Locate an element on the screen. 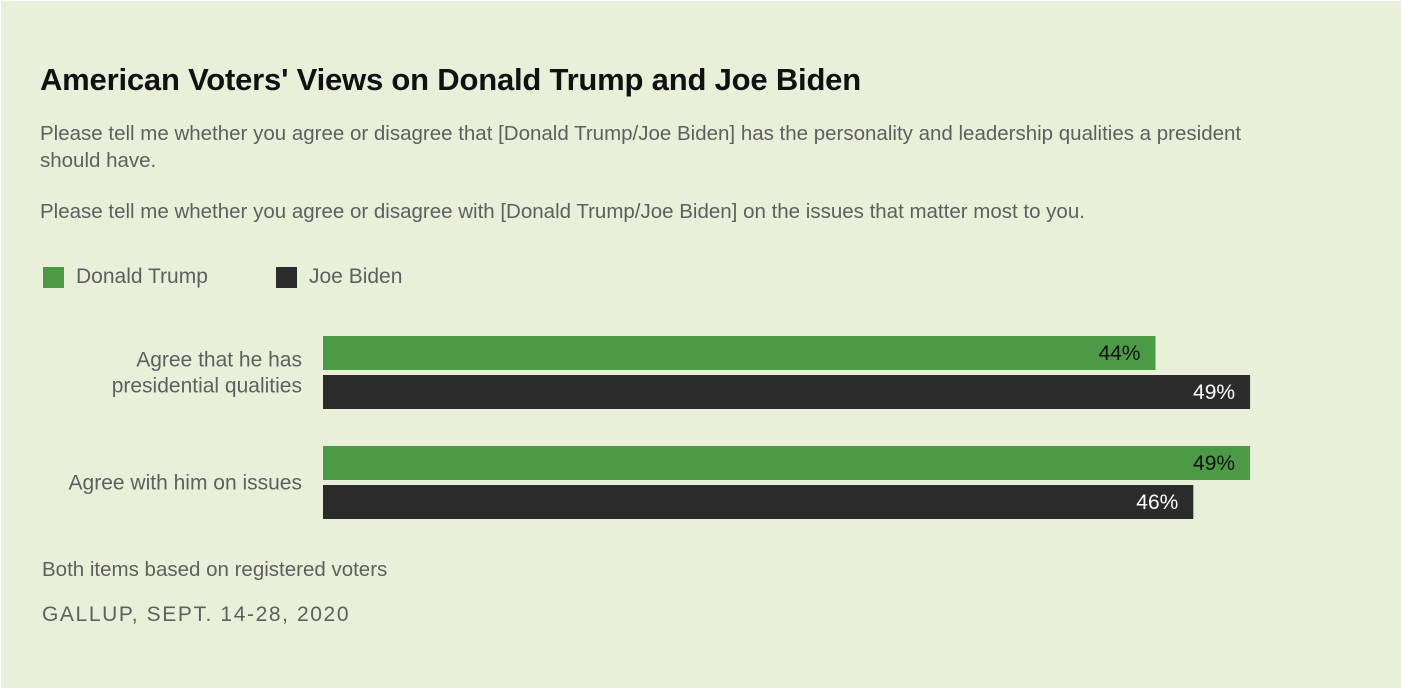 Image resolution: width=1402 pixels, height=689 pixels. legend-item-trump: Donald Trump is located at coordinates (125, 277).